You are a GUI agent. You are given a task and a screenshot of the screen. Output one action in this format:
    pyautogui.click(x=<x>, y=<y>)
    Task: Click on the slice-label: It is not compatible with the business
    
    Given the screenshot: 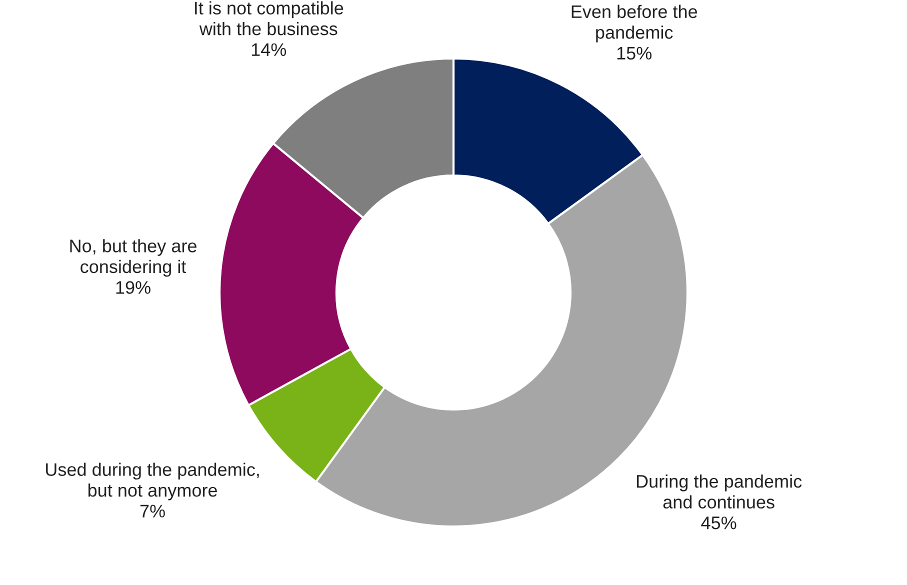 What is the action you would take?
    pyautogui.click(x=269, y=18)
    